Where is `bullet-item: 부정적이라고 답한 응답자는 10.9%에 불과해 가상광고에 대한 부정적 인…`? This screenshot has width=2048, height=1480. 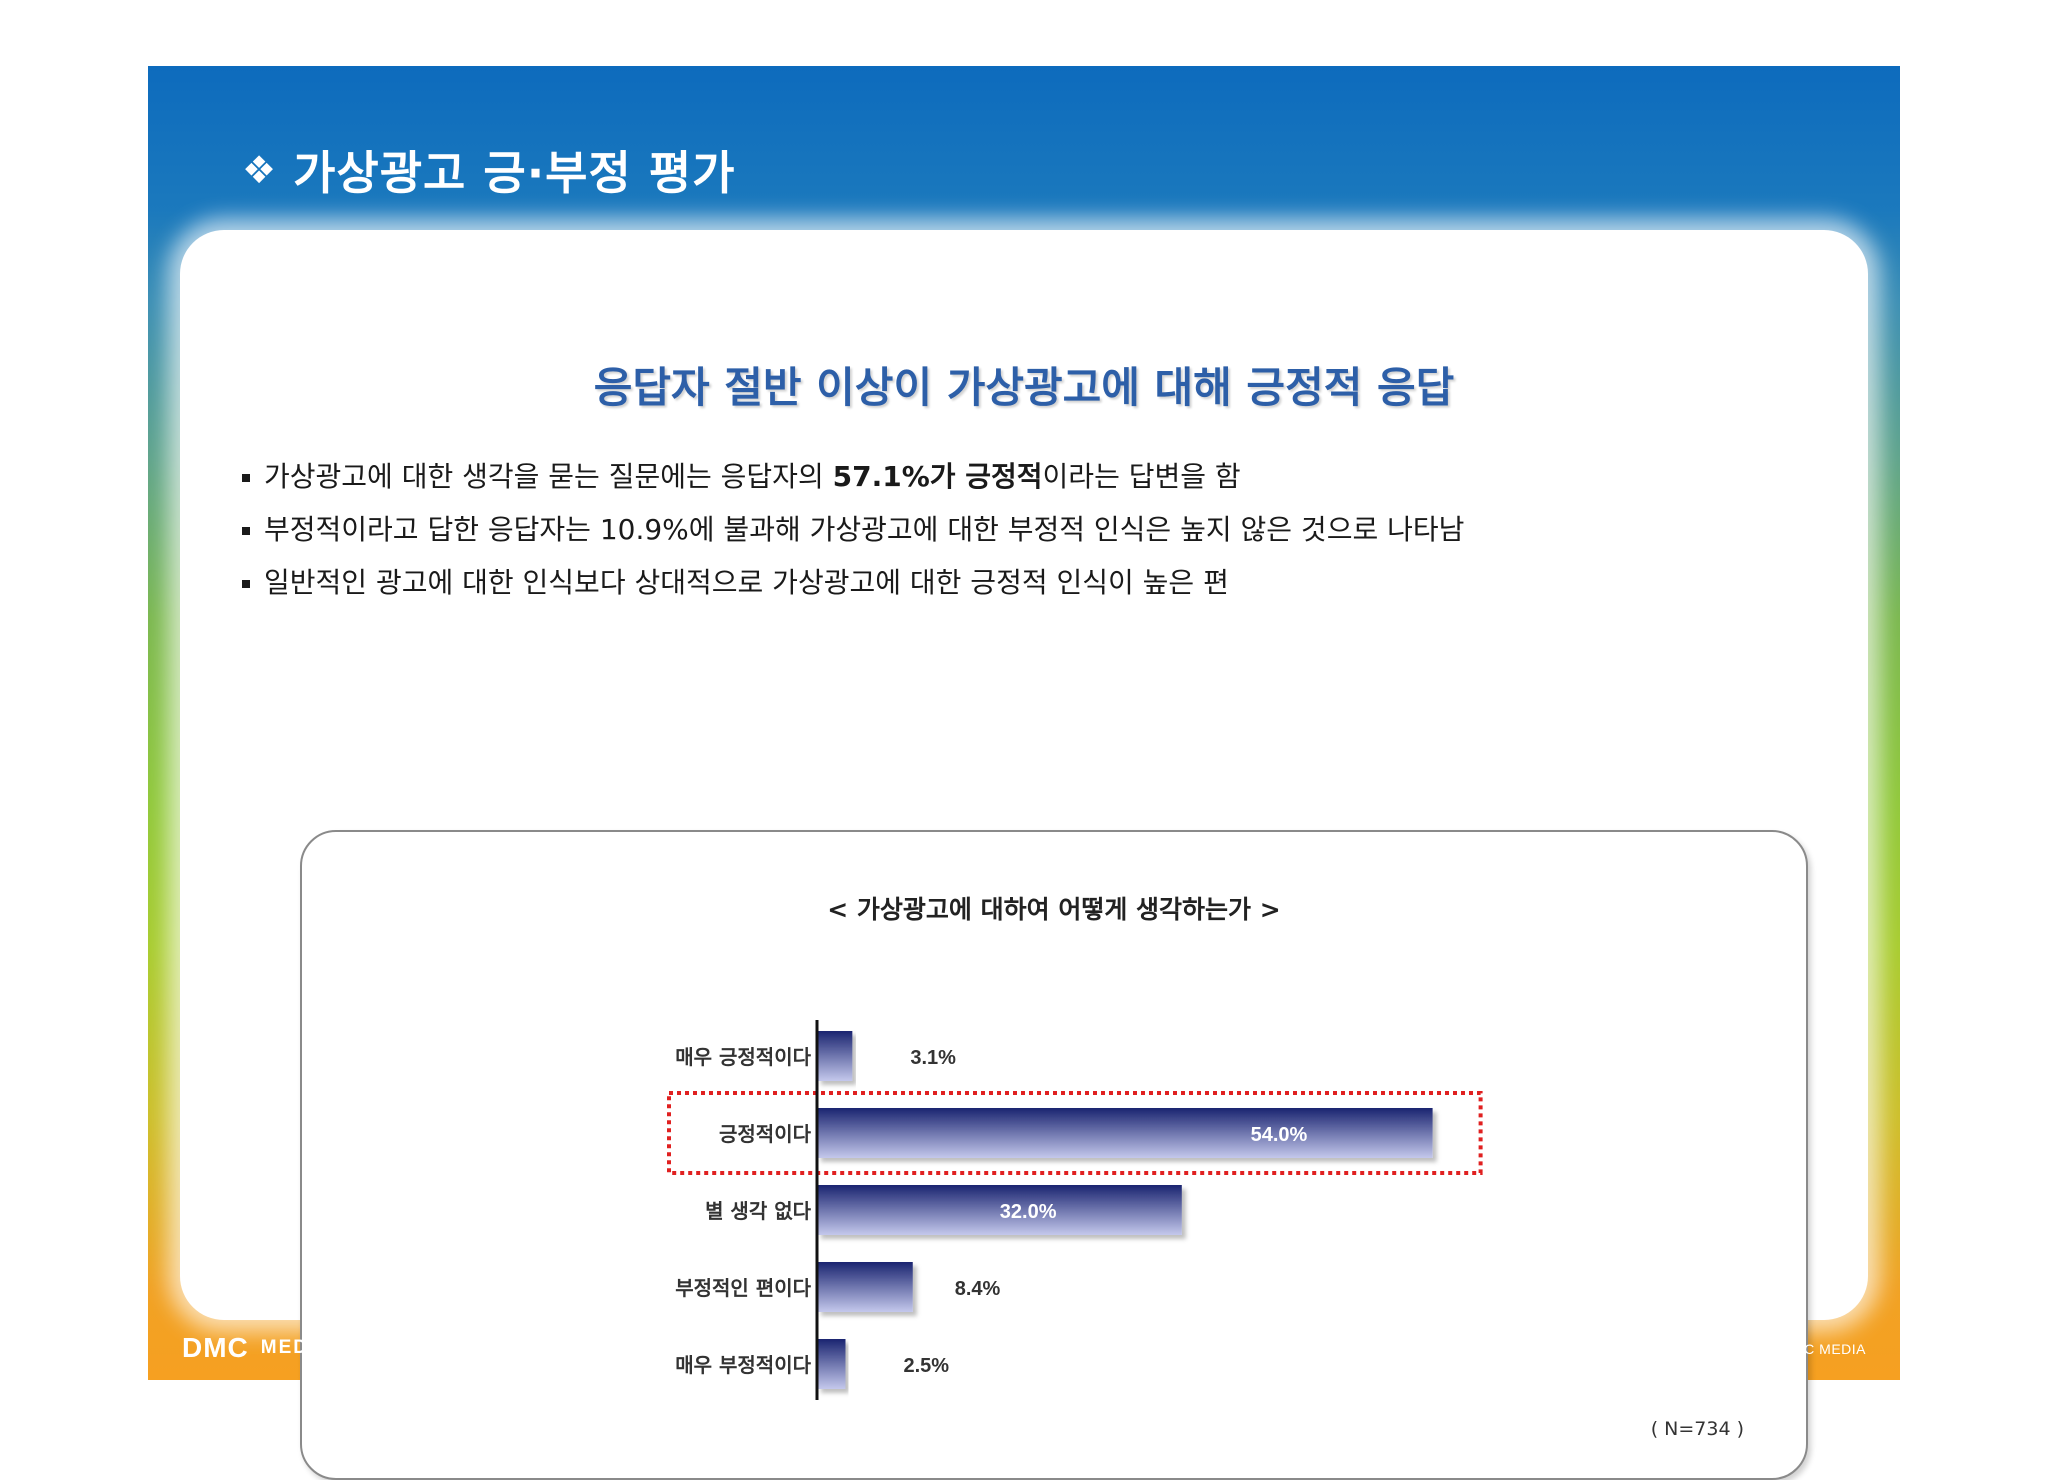
bullet-item: 부정적이라고 답한 응답자는 10.9%에 불과해 가상광고에 대한 부정적 인… is located at coordinates (853, 529).